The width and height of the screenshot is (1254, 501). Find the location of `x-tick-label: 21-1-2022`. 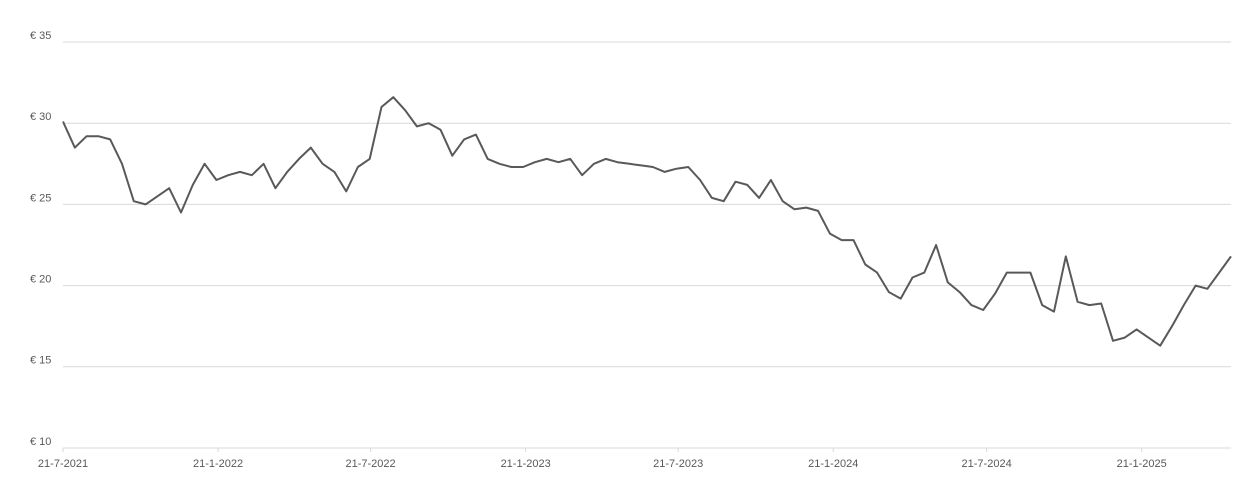

x-tick-label: 21-1-2022 is located at coordinates (218, 464).